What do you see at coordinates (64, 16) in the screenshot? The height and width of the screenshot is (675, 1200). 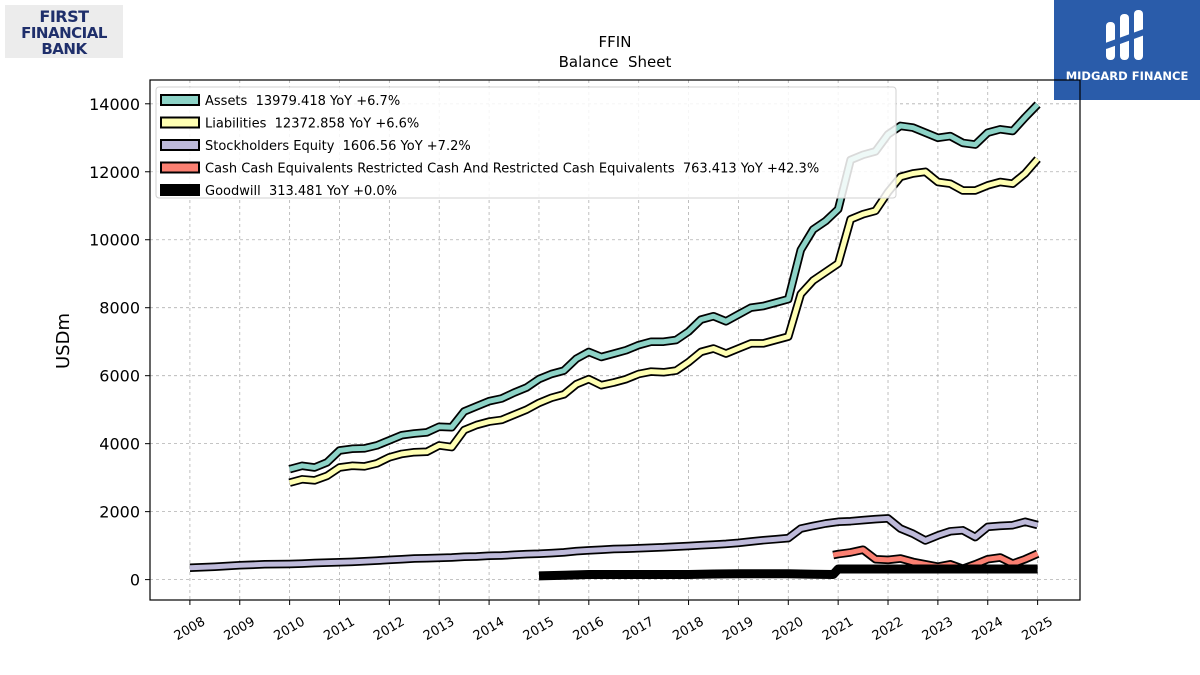 I see `logo-line-1: FIRST` at bounding box center [64, 16].